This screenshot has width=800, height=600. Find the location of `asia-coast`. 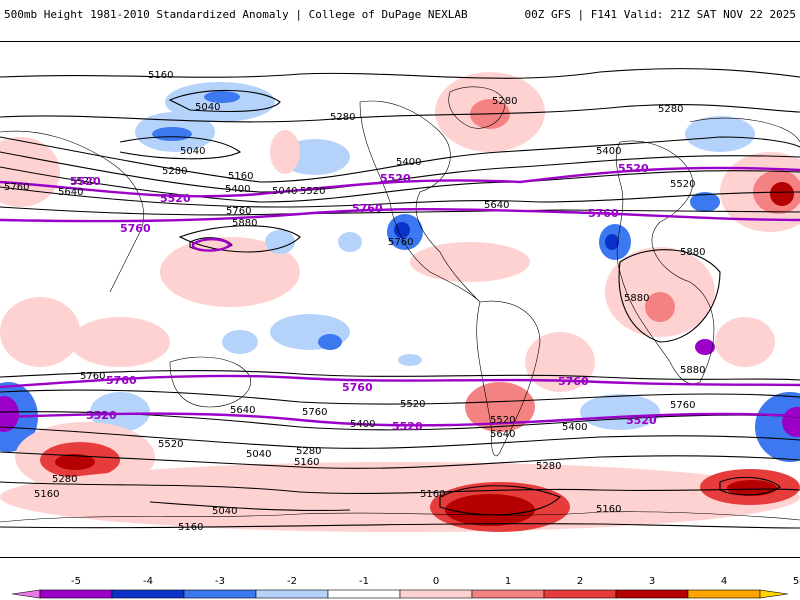

asia-coast is located at coordinates (744, 130).